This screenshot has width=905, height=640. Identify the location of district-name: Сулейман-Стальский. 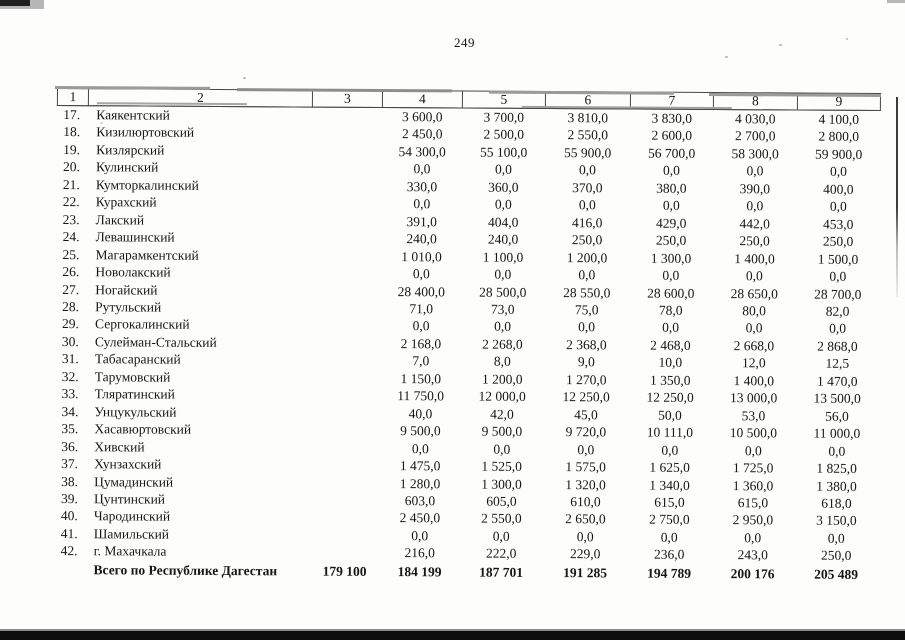
(155, 342).